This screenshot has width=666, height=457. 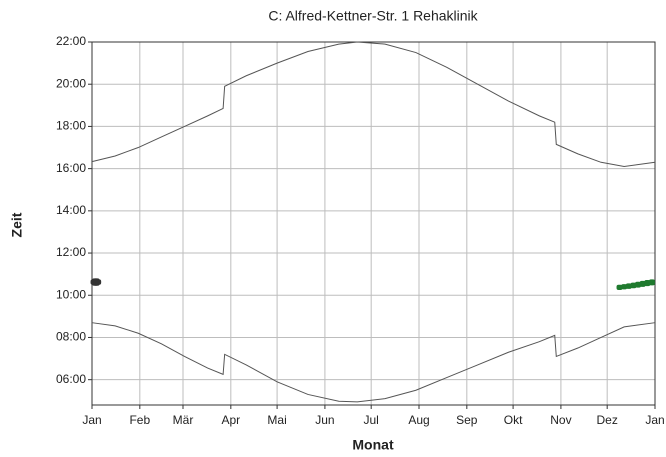 What do you see at coordinates (71, 41) in the screenshot?
I see `y-tick-label: 22:00` at bounding box center [71, 41].